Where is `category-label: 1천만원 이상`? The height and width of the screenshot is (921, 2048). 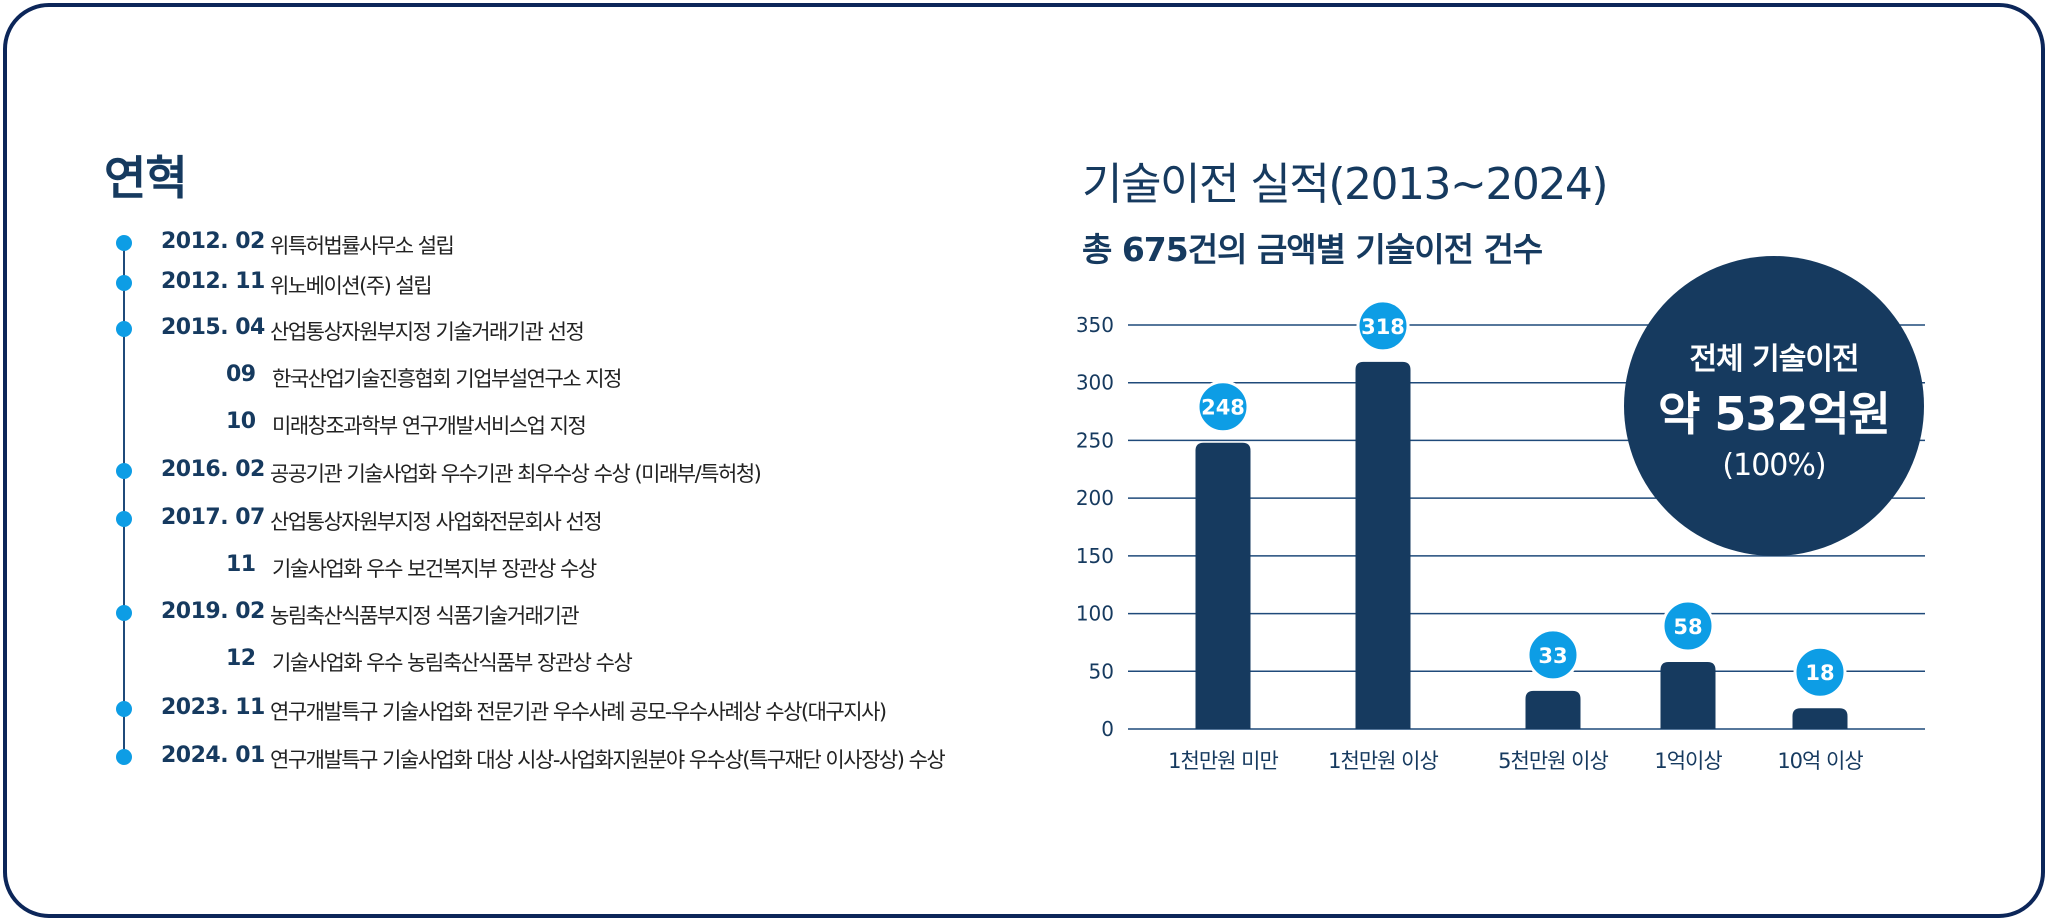 category-label: 1천만원 이상 is located at coordinates (1383, 761).